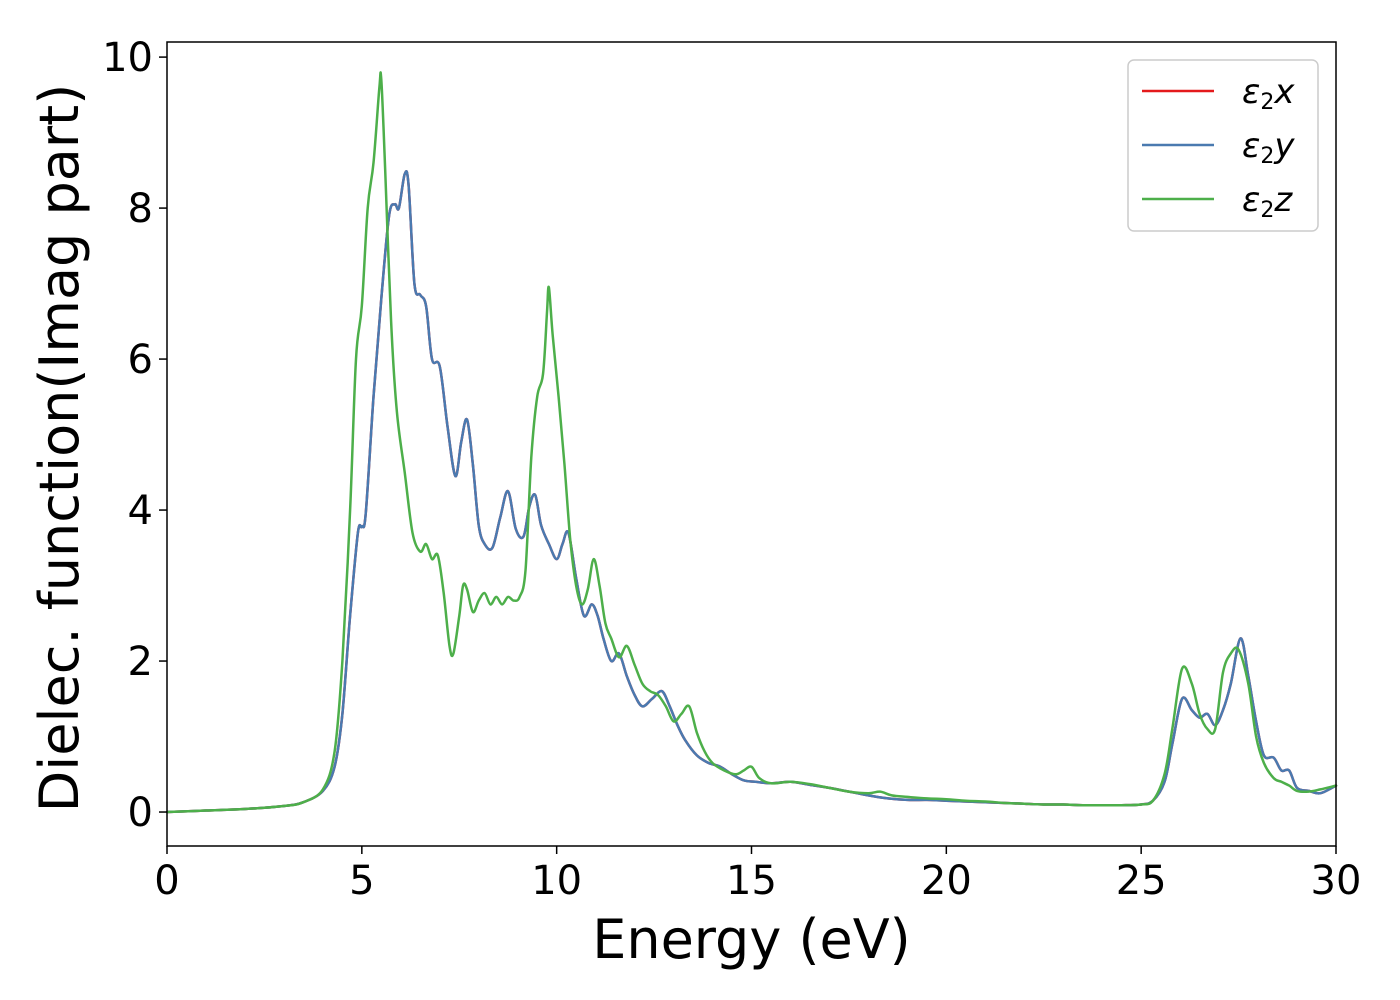  Describe the element at coordinates (140, 209) in the screenshot. I see `y-tick-label: 8` at that location.